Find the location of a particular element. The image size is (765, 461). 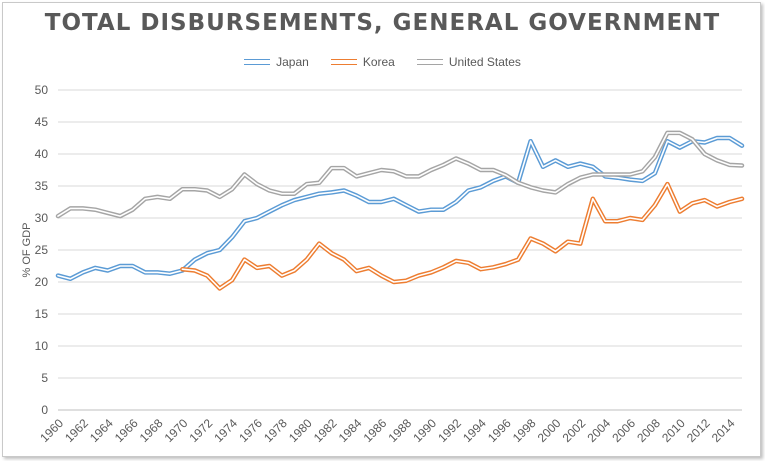

x-tick-label: 1996 is located at coordinates (499, 430).